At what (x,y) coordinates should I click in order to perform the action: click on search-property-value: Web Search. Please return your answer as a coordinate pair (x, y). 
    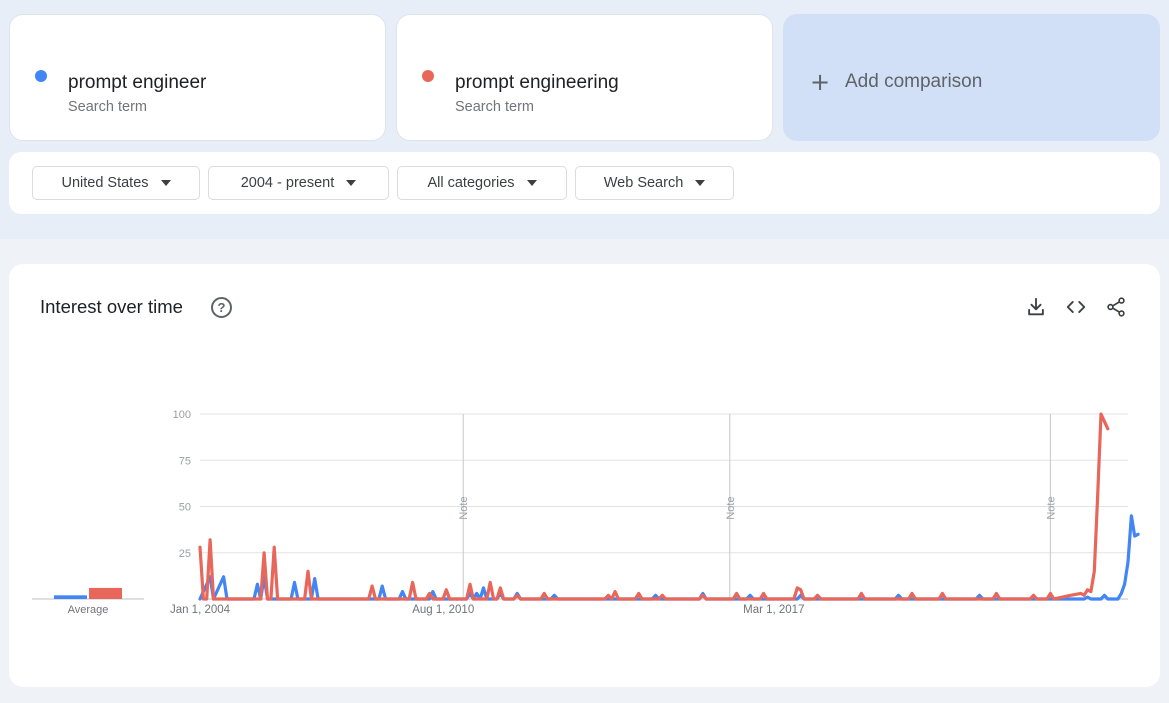
    Looking at the image, I should click on (643, 183).